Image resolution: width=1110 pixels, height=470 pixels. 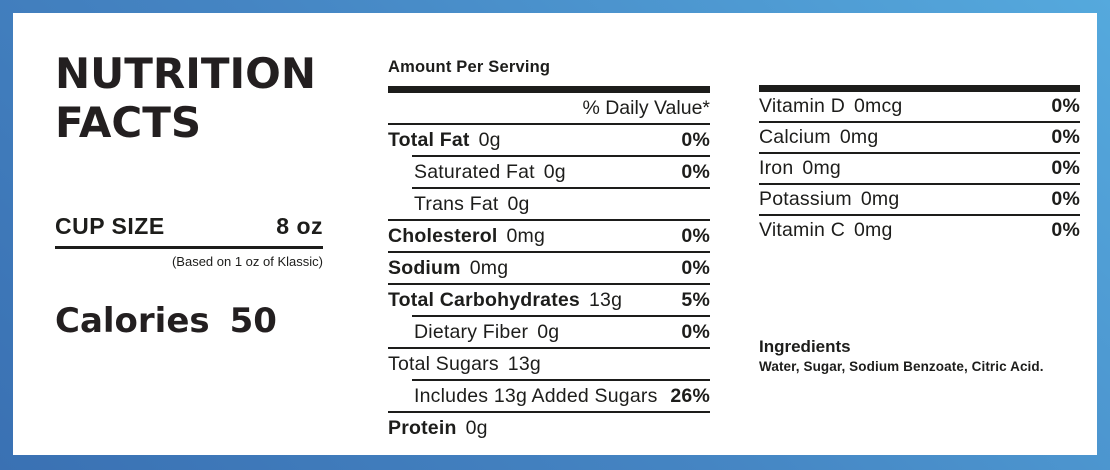 I want to click on nutrient-label: Dietary Fiber, so click(x=471, y=331).